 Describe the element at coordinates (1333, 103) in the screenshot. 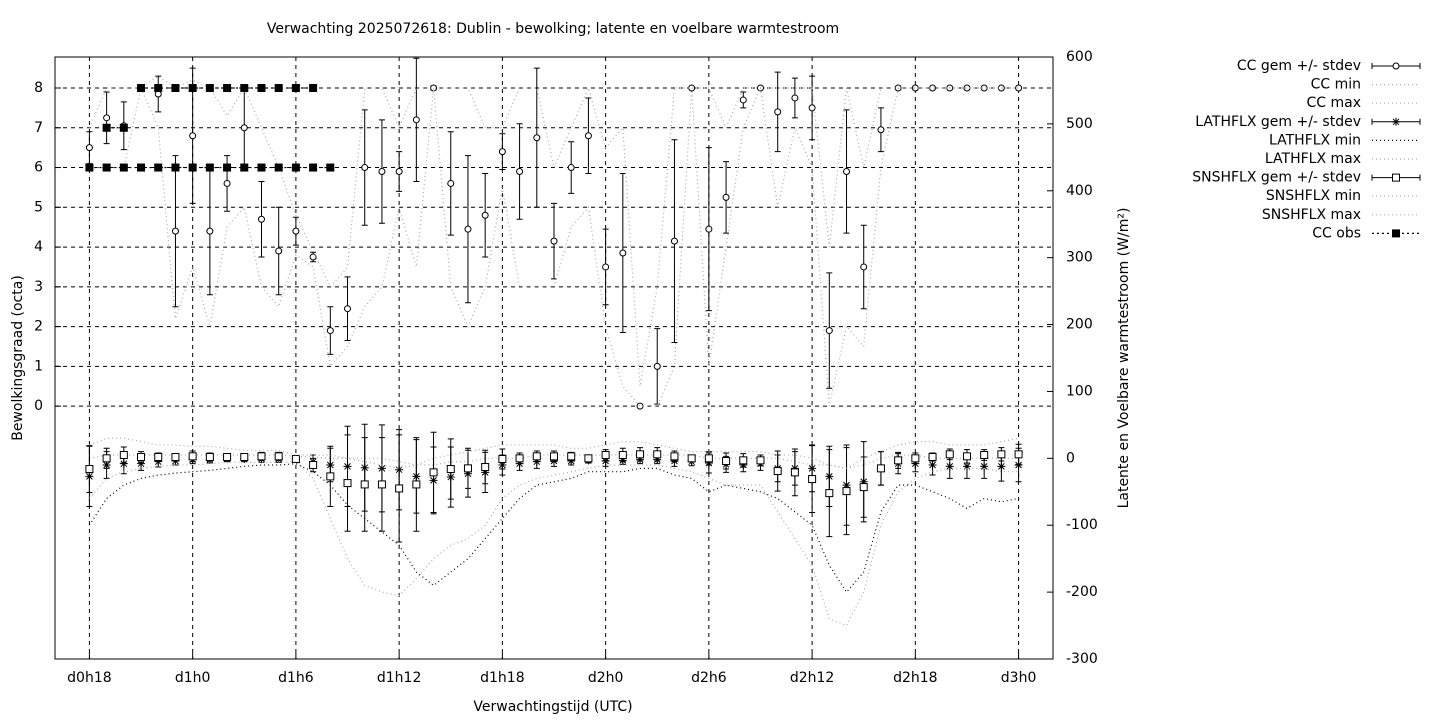

I see `legend-label: CC max` at that location.